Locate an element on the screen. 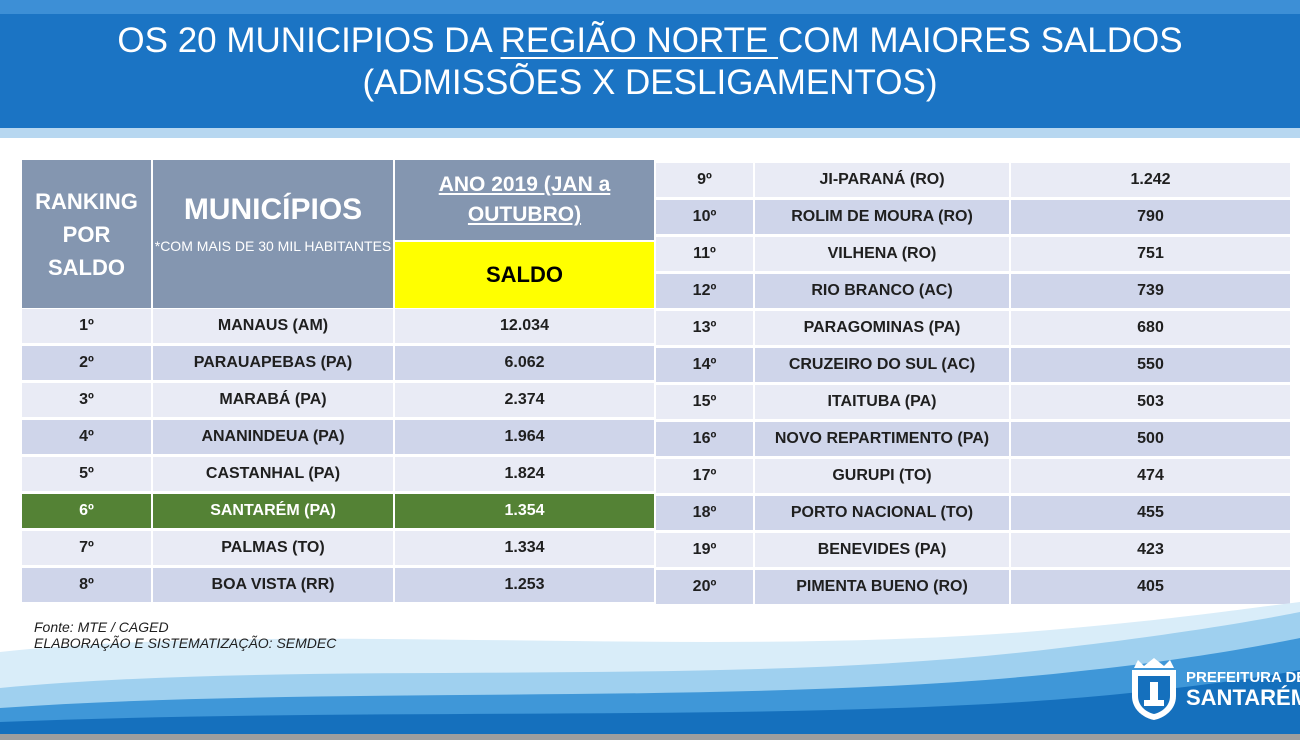 The image size is (1300, 740). city-cell: ANANINDEUA (PA) is located at coordinates (274, 437).